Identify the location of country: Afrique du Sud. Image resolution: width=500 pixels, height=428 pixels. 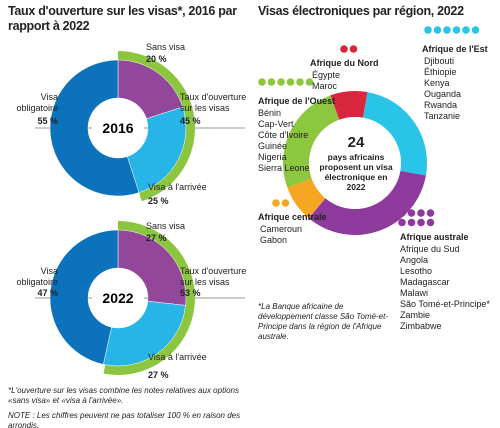
(430, 249).